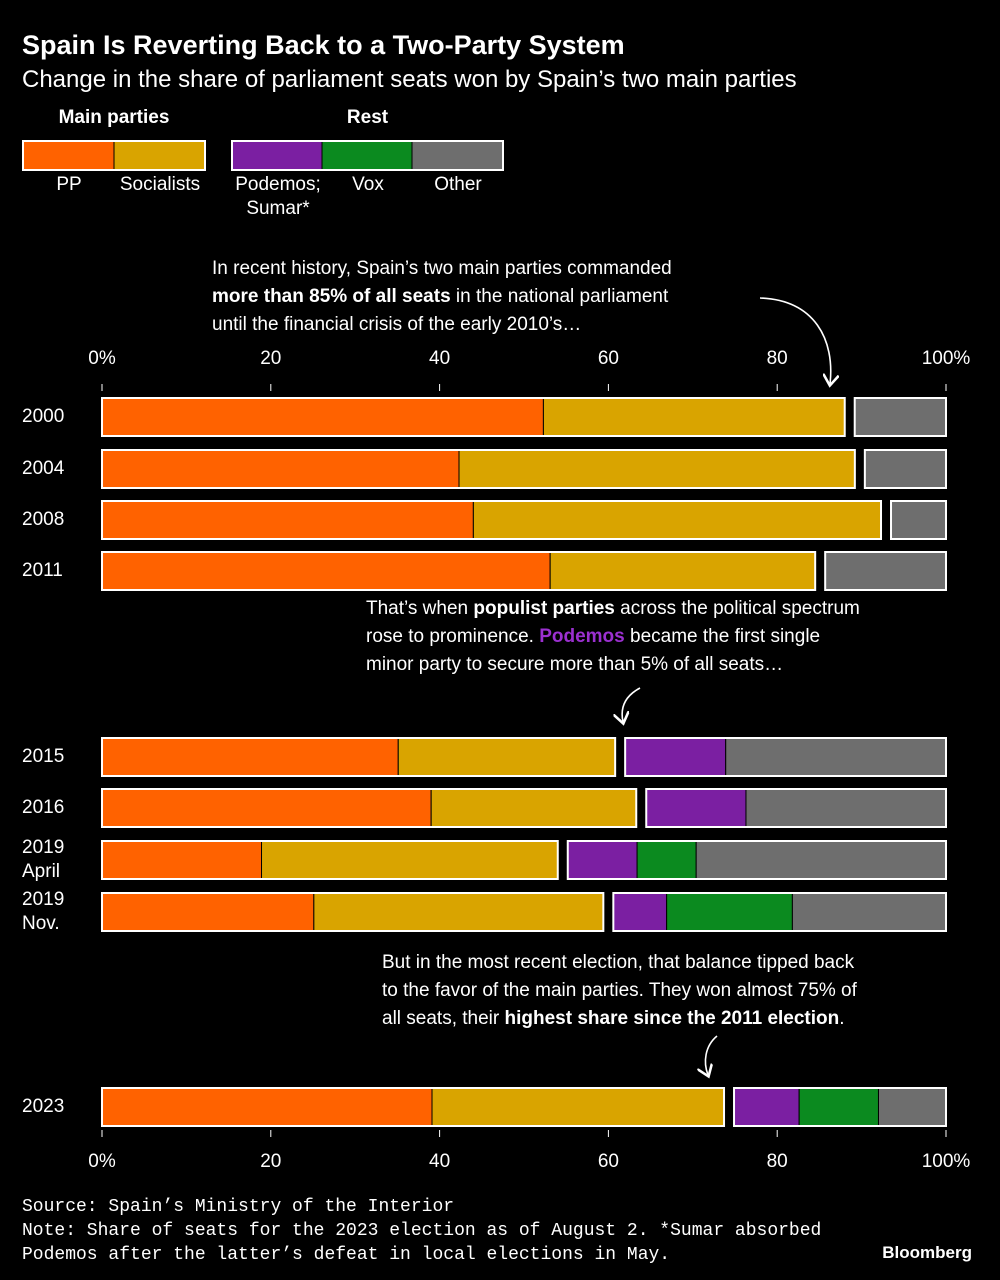 Image resolution: width=1000 pixels, height=1280 pixels. What do you see at coordinates (672, 1018) in the screenshot?
I see `annotation-text: highest share since the 2011 election` at bounding box center [672, 1018].